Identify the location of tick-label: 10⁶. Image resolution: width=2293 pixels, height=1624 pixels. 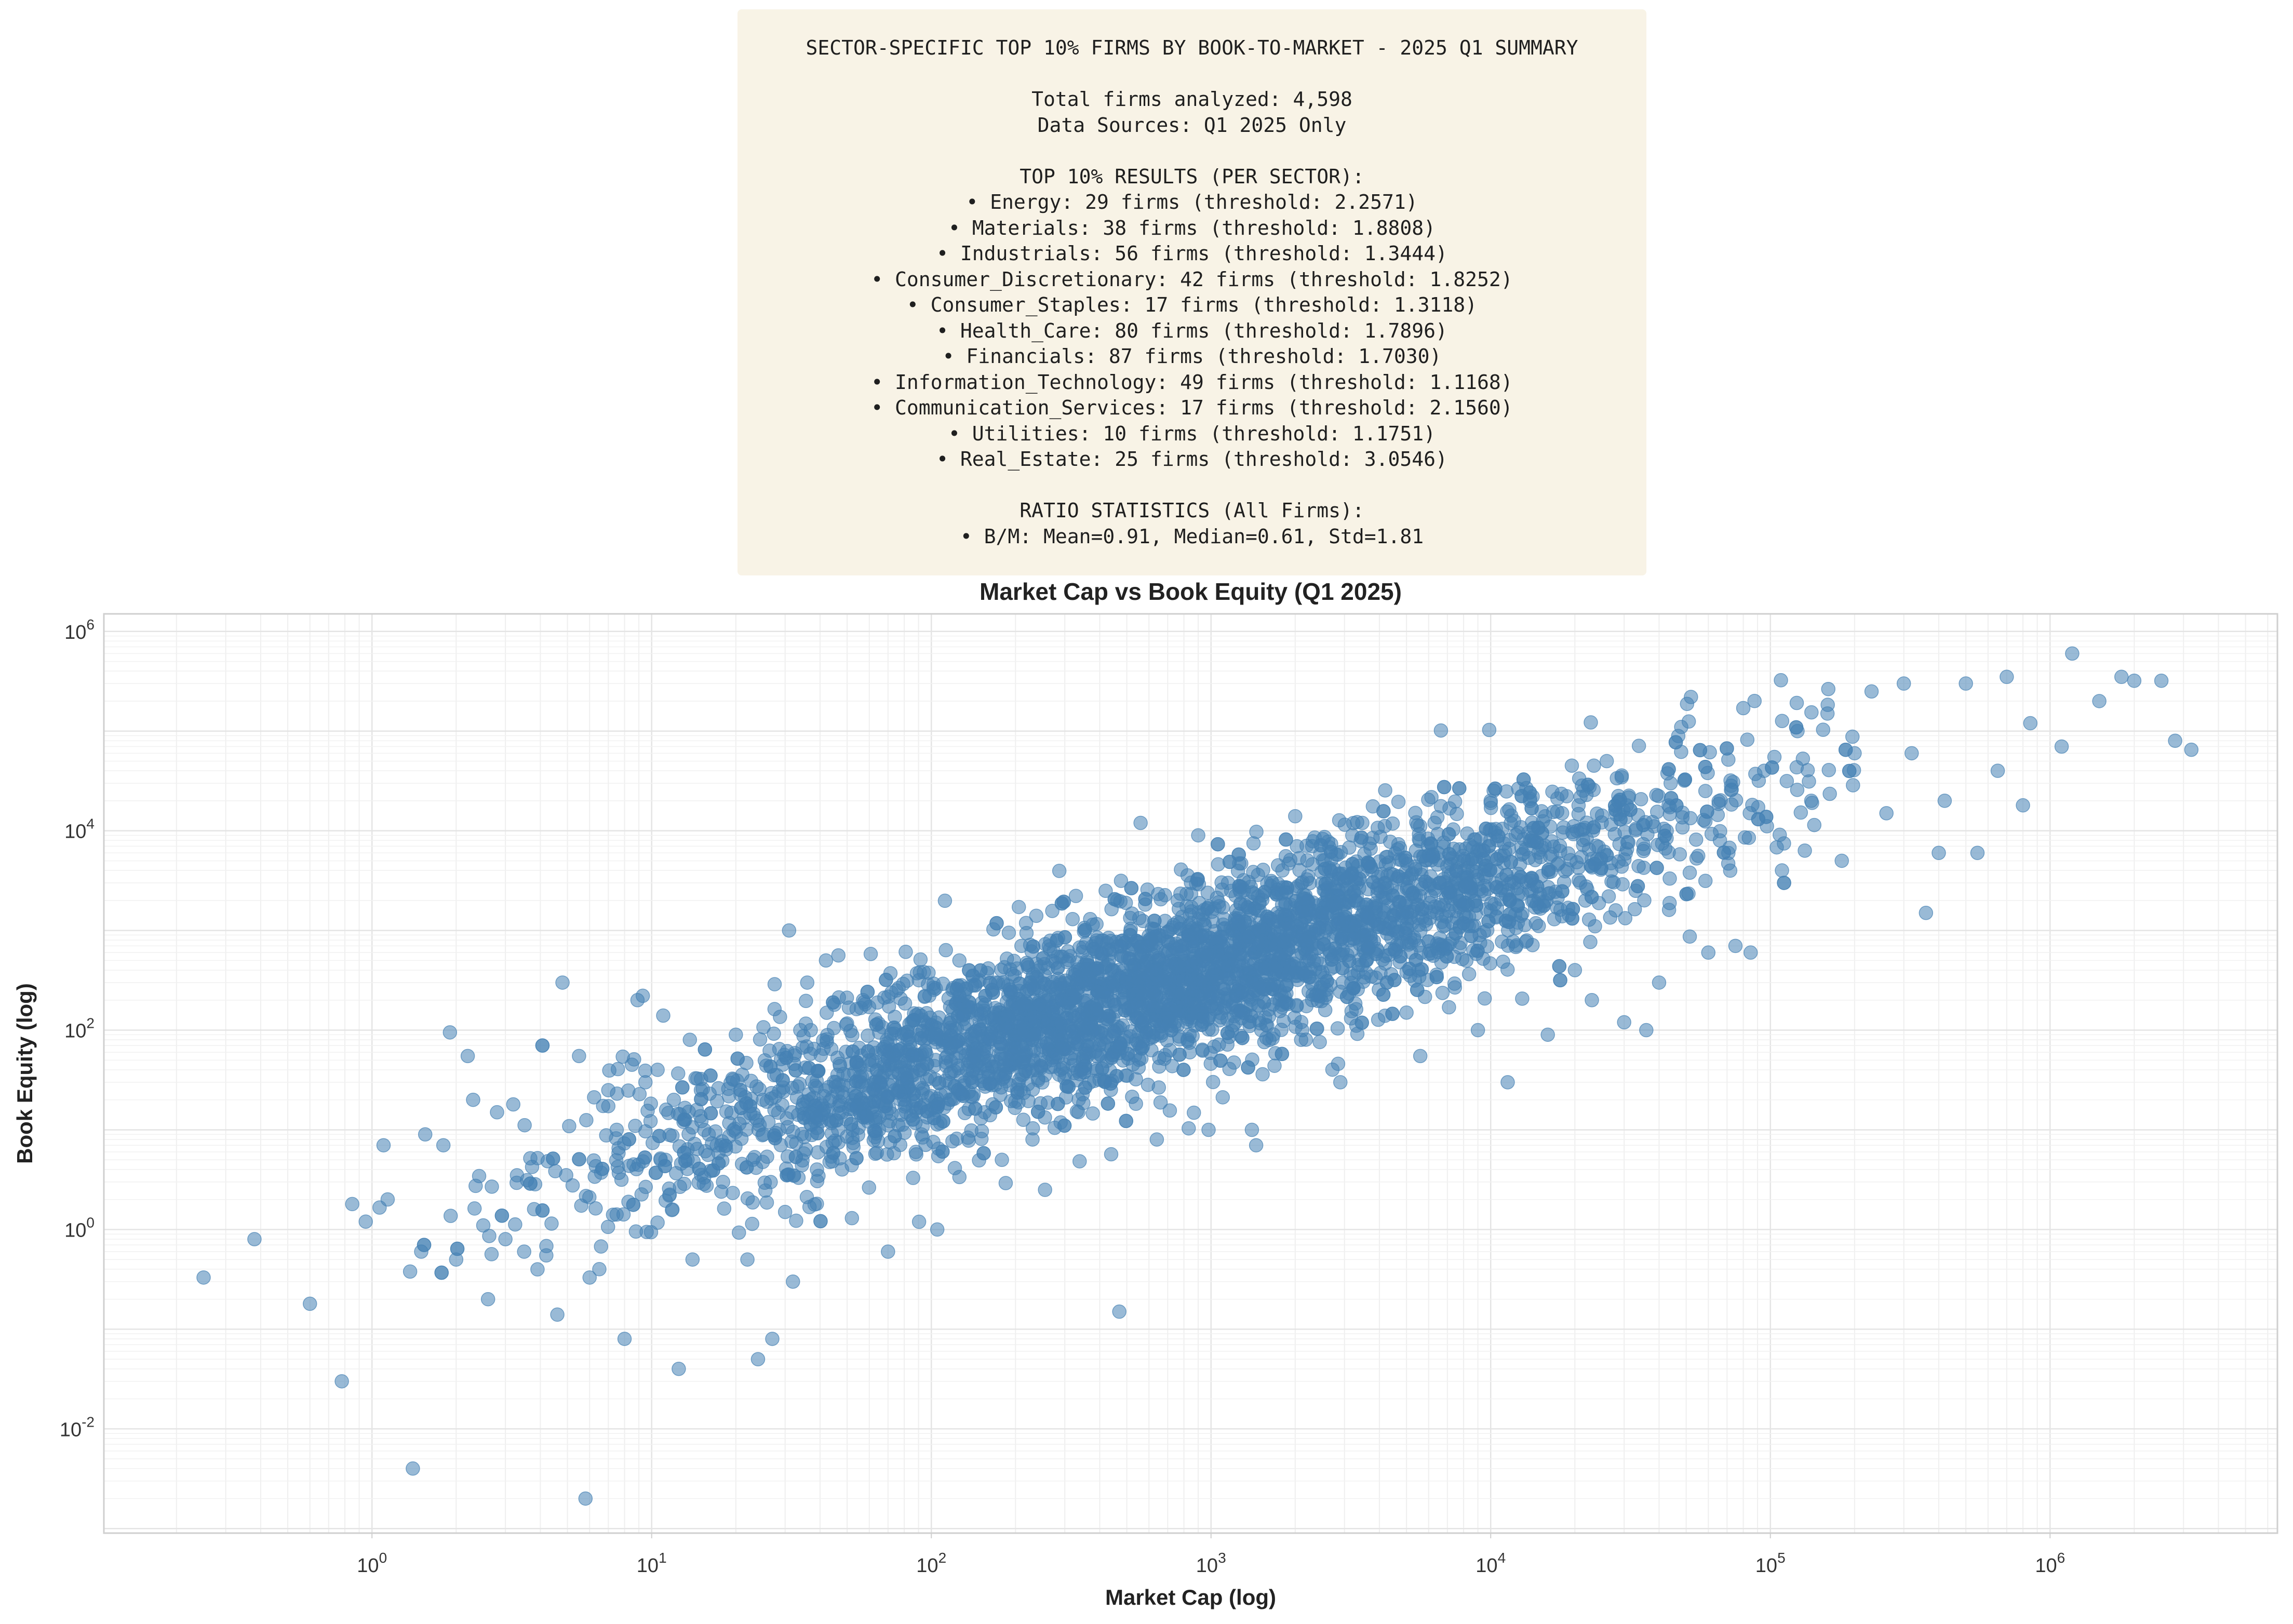
(79, 629).